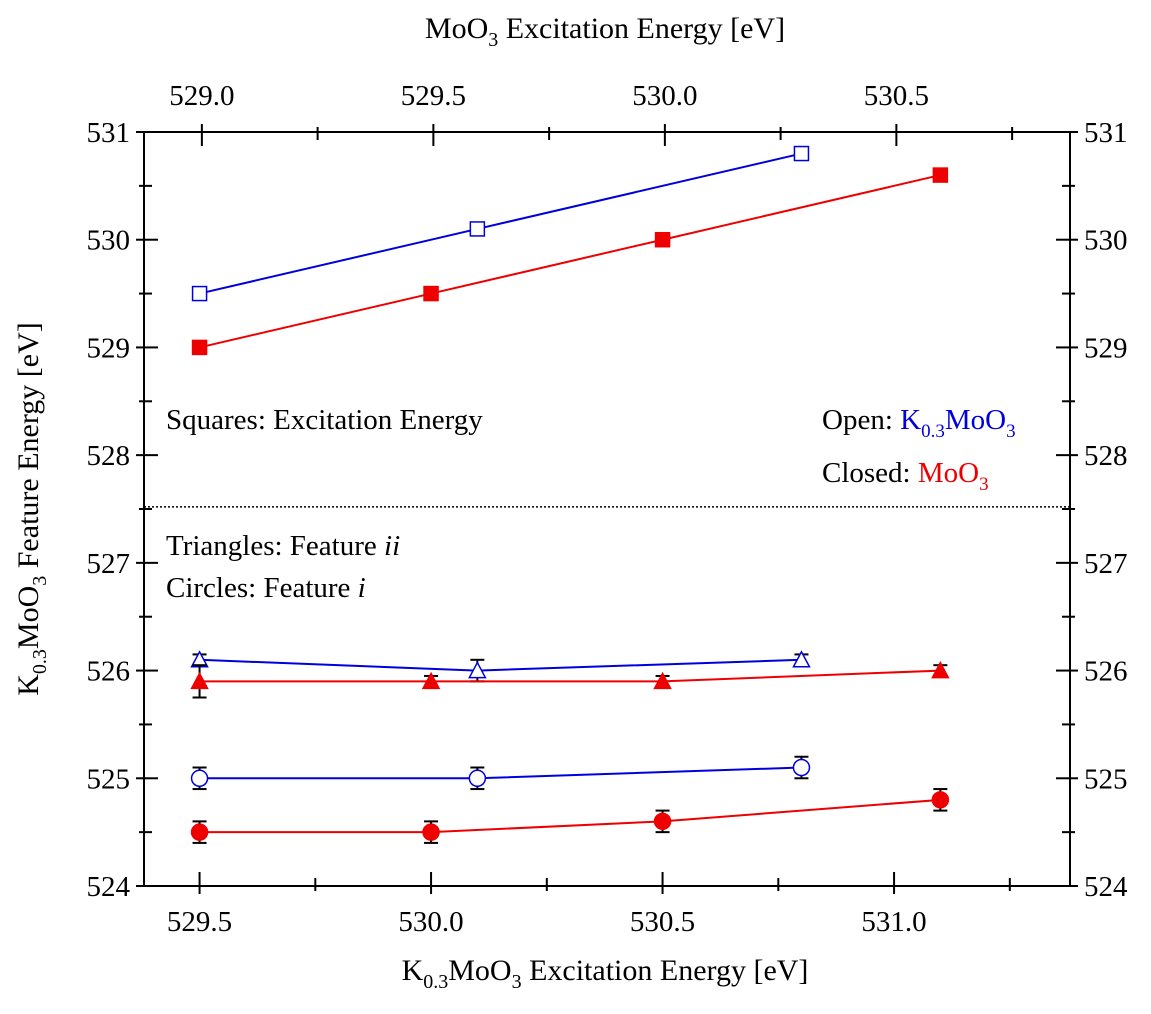 The image size is (1151, 1014). What do you see at coordinates (919, 423) in the screenshot?
I see `open-legend: Open: K0.3MoO3` at bounding box center [919, 423].